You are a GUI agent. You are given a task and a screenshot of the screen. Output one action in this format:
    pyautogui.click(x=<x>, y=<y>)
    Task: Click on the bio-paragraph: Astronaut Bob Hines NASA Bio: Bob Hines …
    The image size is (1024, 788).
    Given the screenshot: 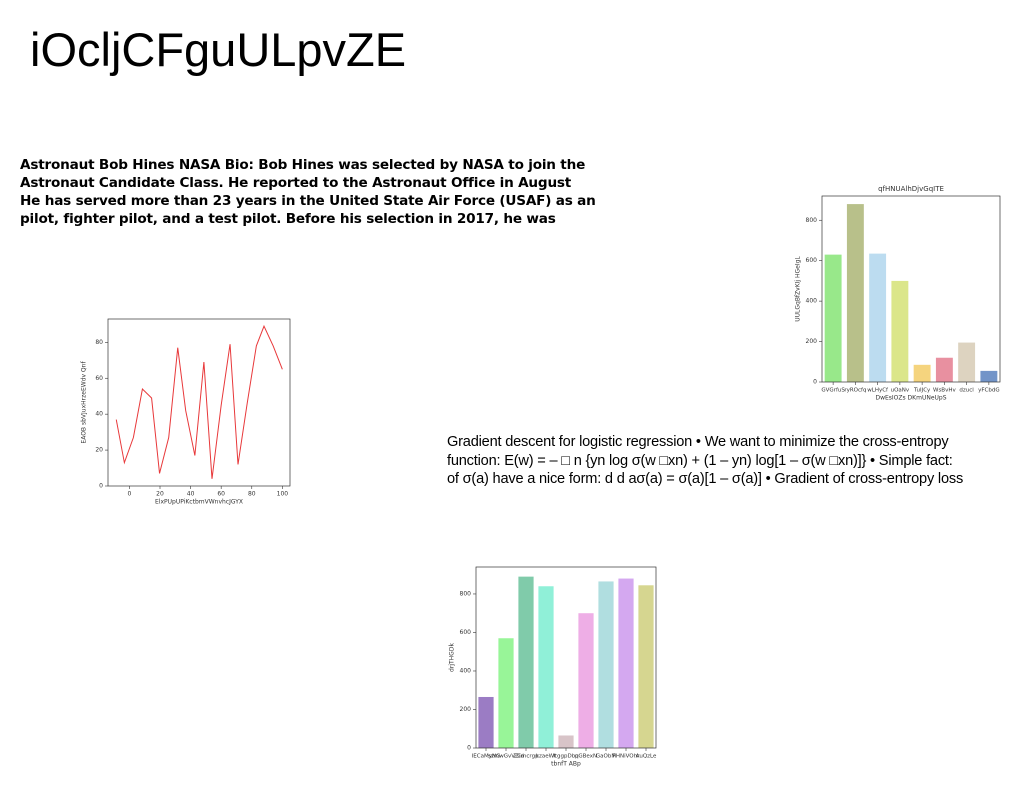 What is the action you would take?
    pyautogui.click(x=308, y=192)
    